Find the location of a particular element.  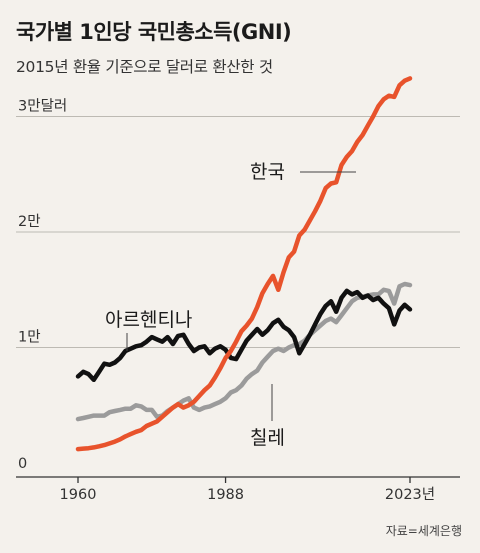

chart-subtitle: 2015년 환율 기준으로 달러로 환산한 것 is located at coordinates (144, 67).